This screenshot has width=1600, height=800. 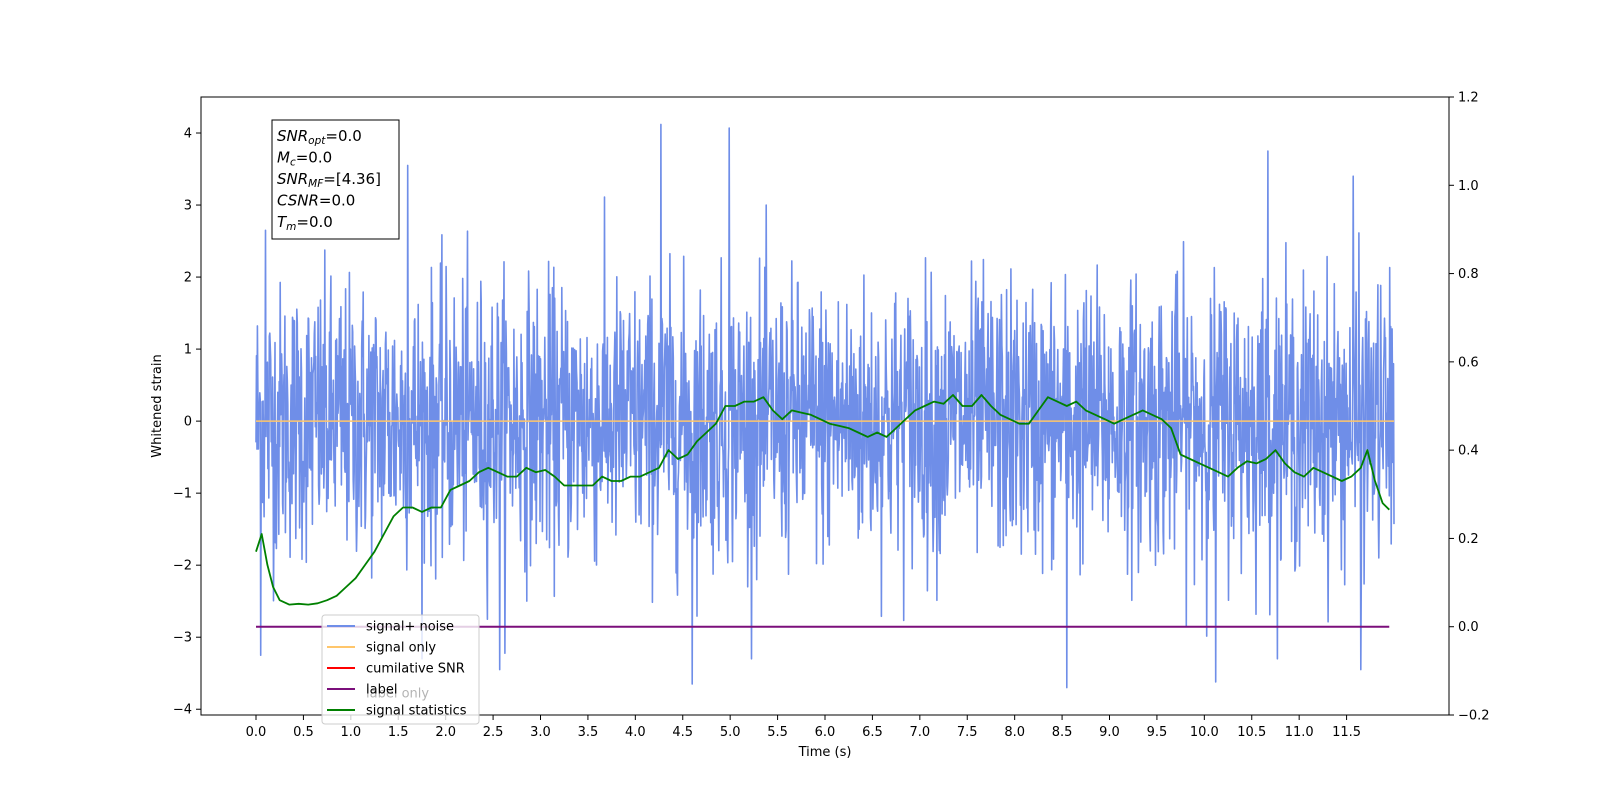 I want to click on x-tick-label: 0.0, so click(x=256, y=732).